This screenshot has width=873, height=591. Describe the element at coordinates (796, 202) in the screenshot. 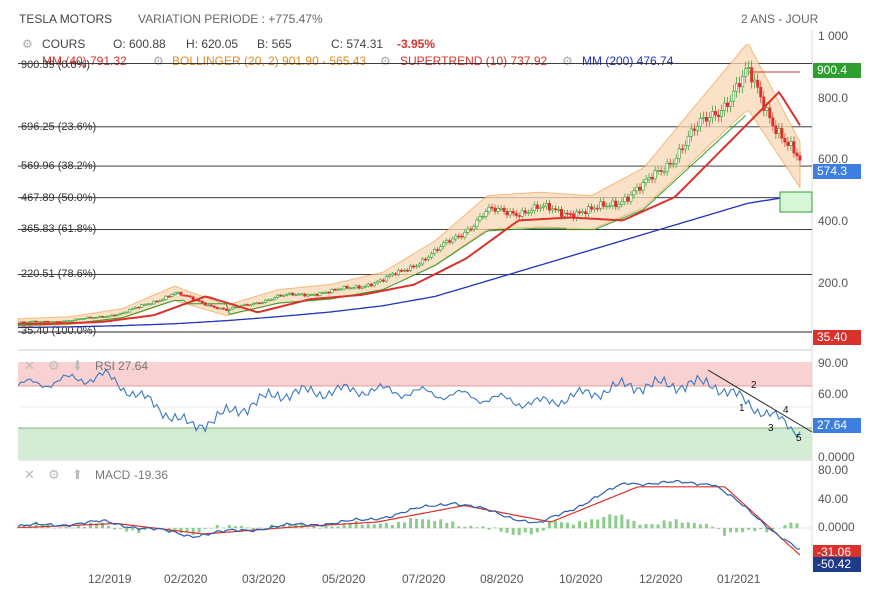

I see `target-zone-box` at that location.